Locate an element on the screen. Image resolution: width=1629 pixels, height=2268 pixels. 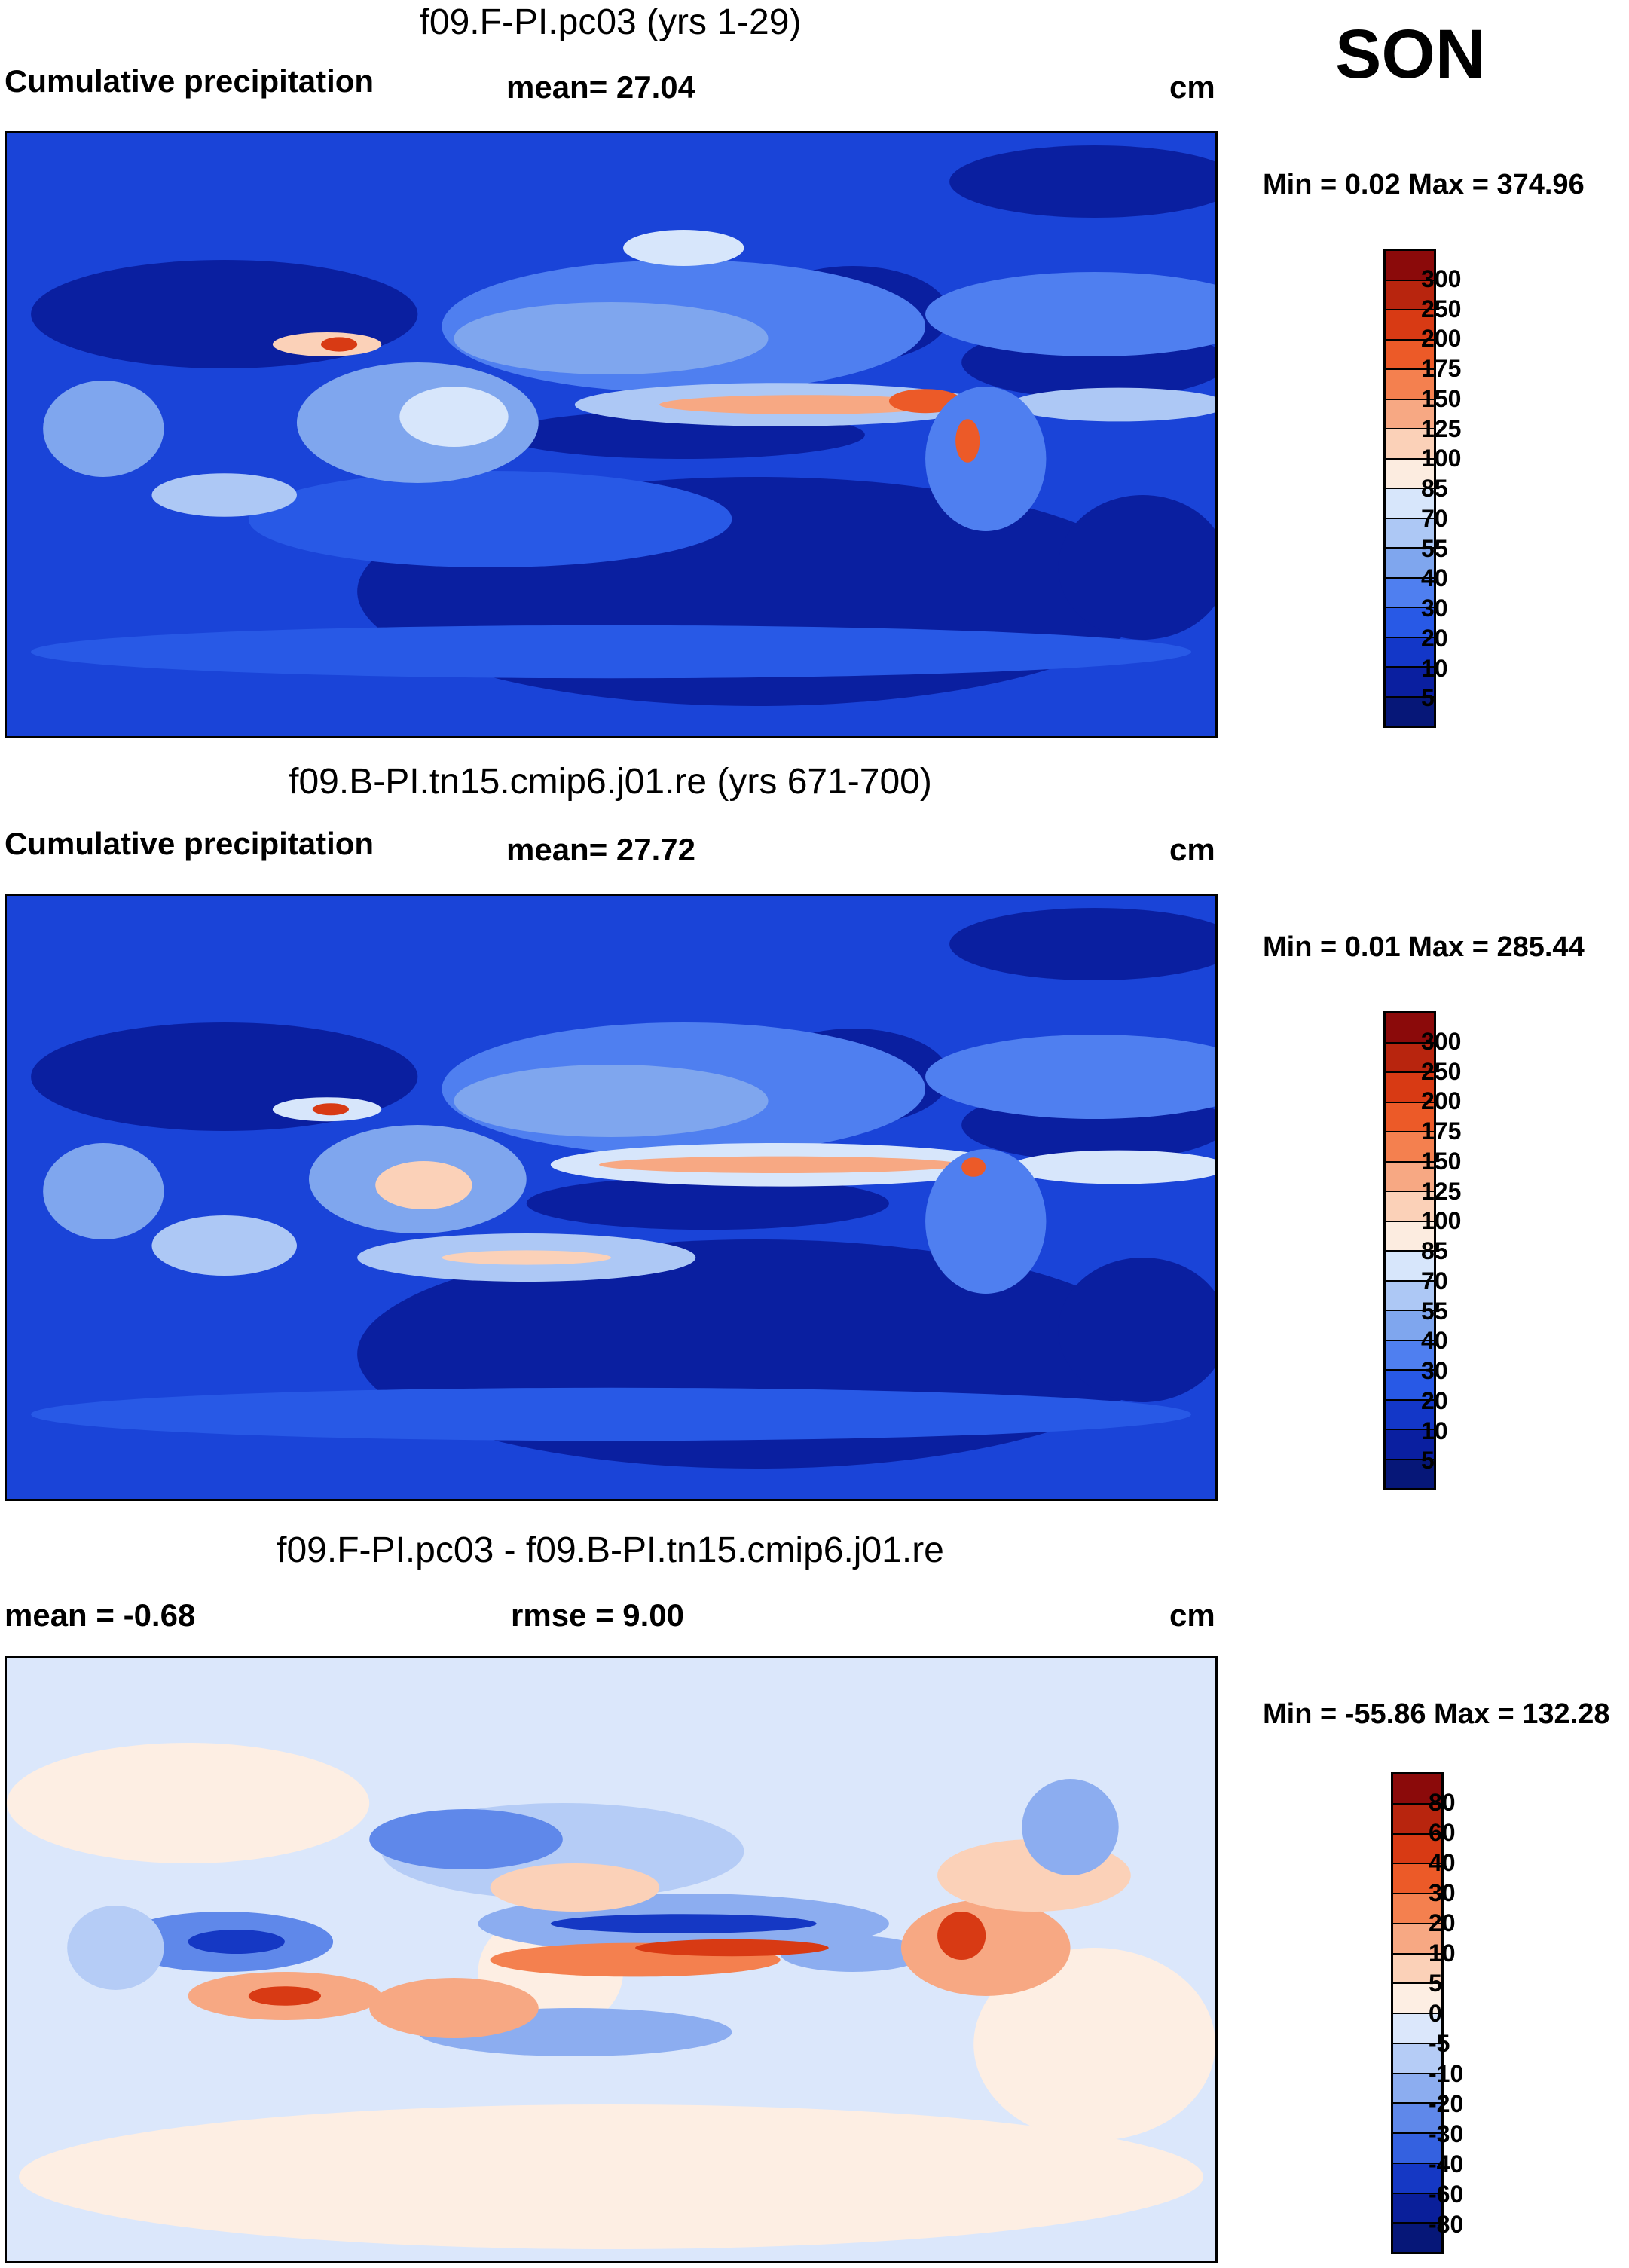
panel-2-mean: mean= 27.72 is located at coordinates (601, 849).